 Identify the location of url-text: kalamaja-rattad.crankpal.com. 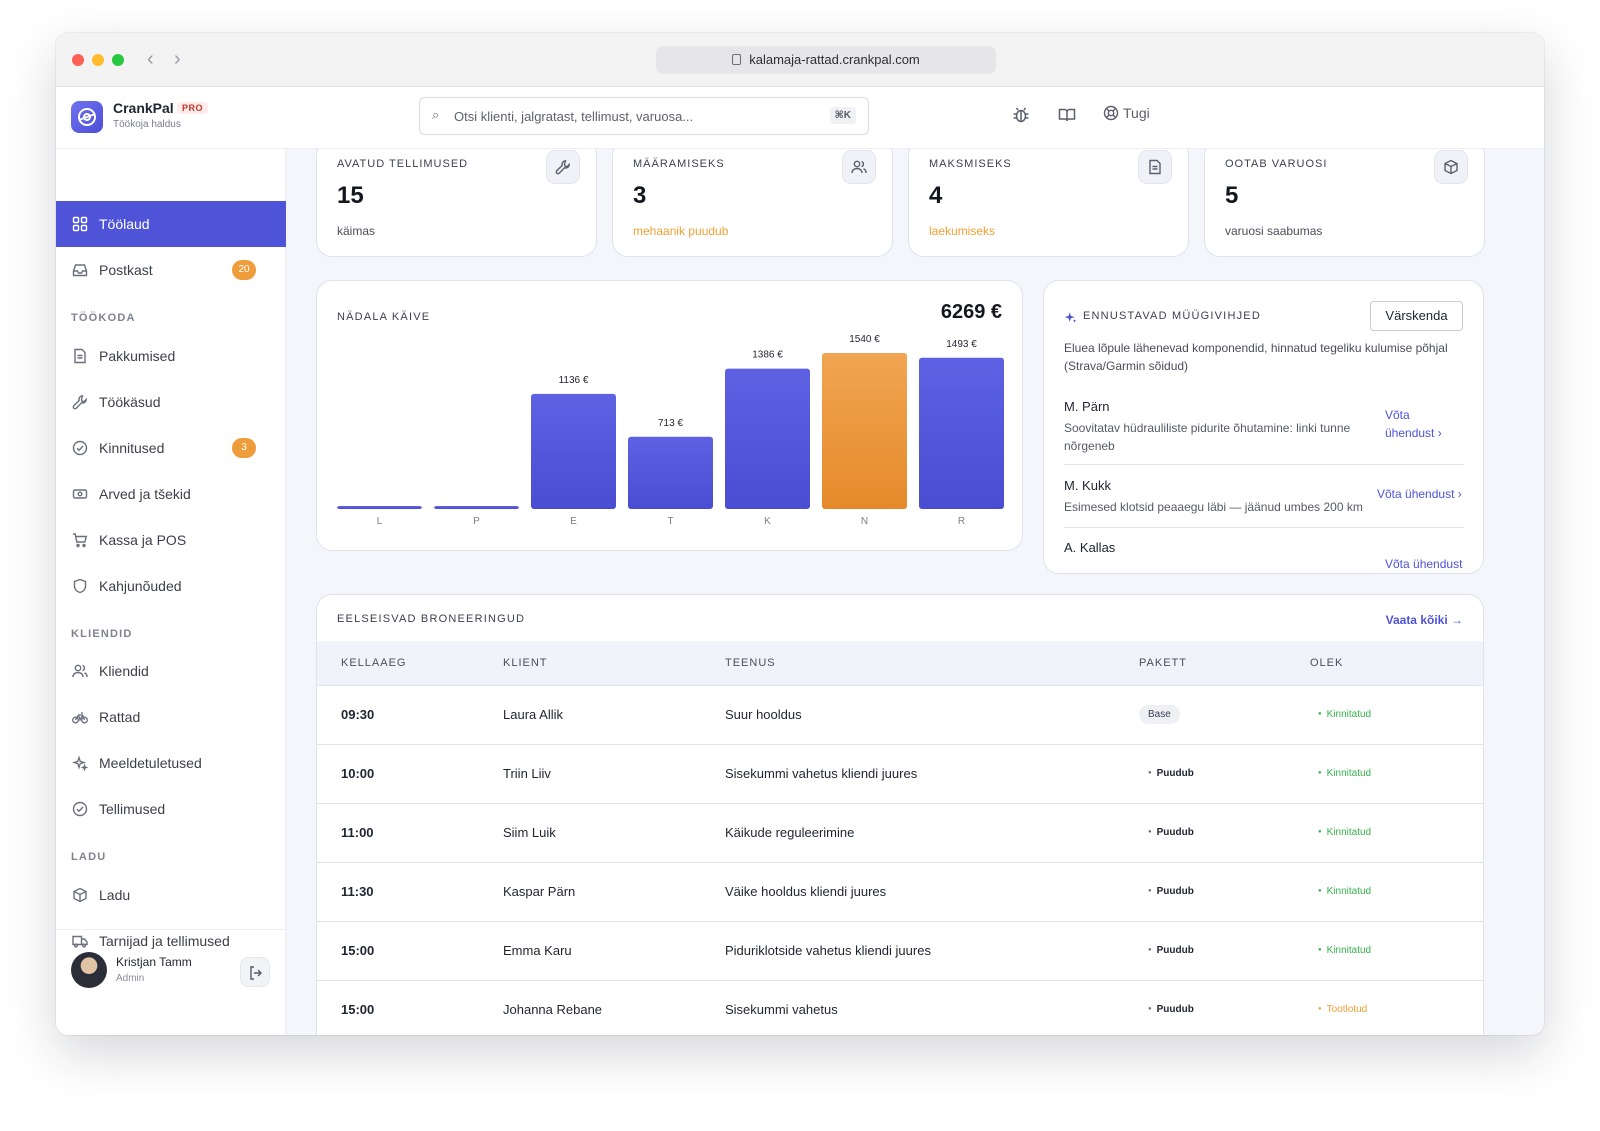
(834, 59).